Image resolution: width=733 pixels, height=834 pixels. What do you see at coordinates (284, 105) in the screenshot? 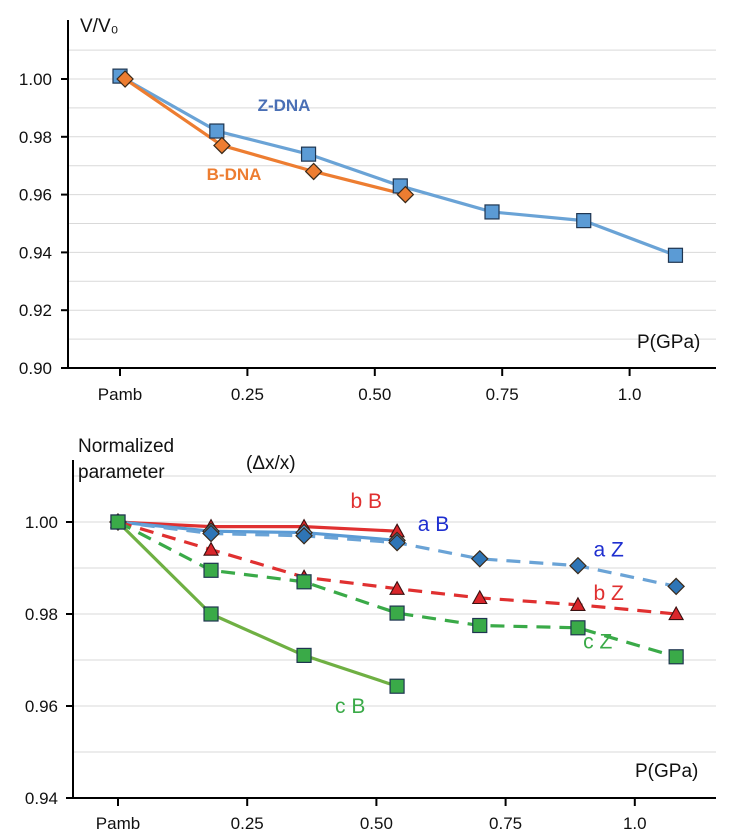
I see `series-annotation: Z-DNA` at bounding box center [284, 105].